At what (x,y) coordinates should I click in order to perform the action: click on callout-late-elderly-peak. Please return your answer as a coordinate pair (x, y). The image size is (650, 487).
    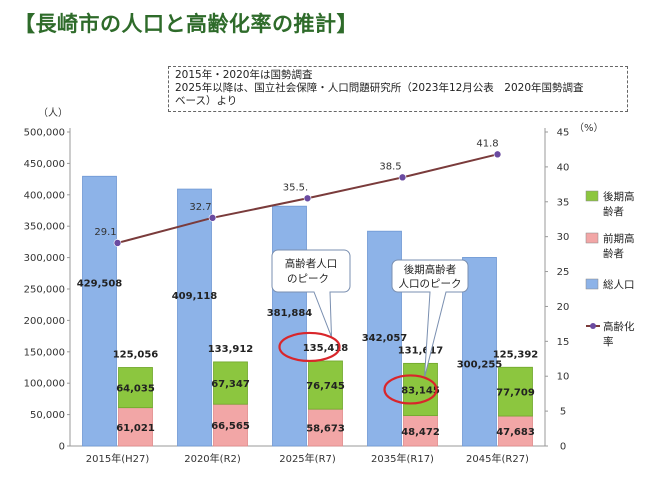
    Looking at the image, I should click on (430, 318).